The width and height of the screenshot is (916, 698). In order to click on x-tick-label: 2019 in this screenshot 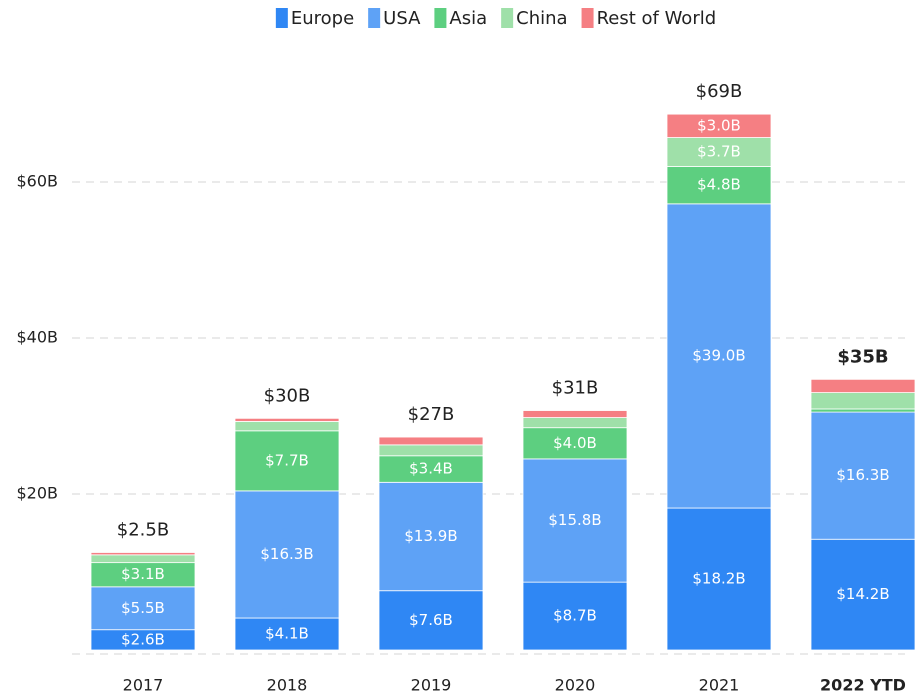, I will do `click(431, 685)`.